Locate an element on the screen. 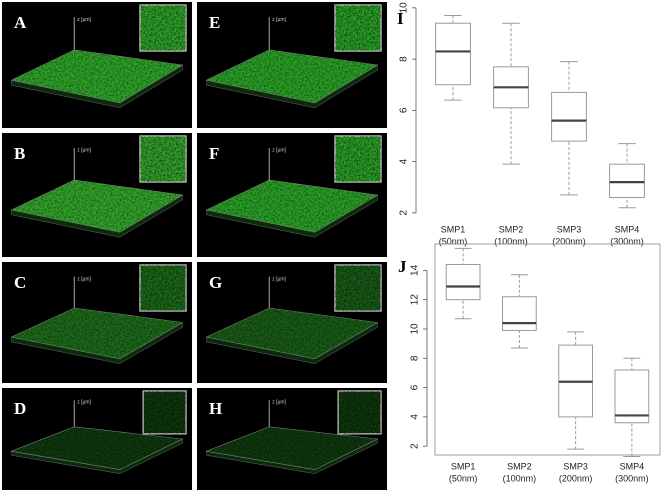 The width and height of the screenshot is (662, 492). chart-label: I is located at coordinates (400, 18).